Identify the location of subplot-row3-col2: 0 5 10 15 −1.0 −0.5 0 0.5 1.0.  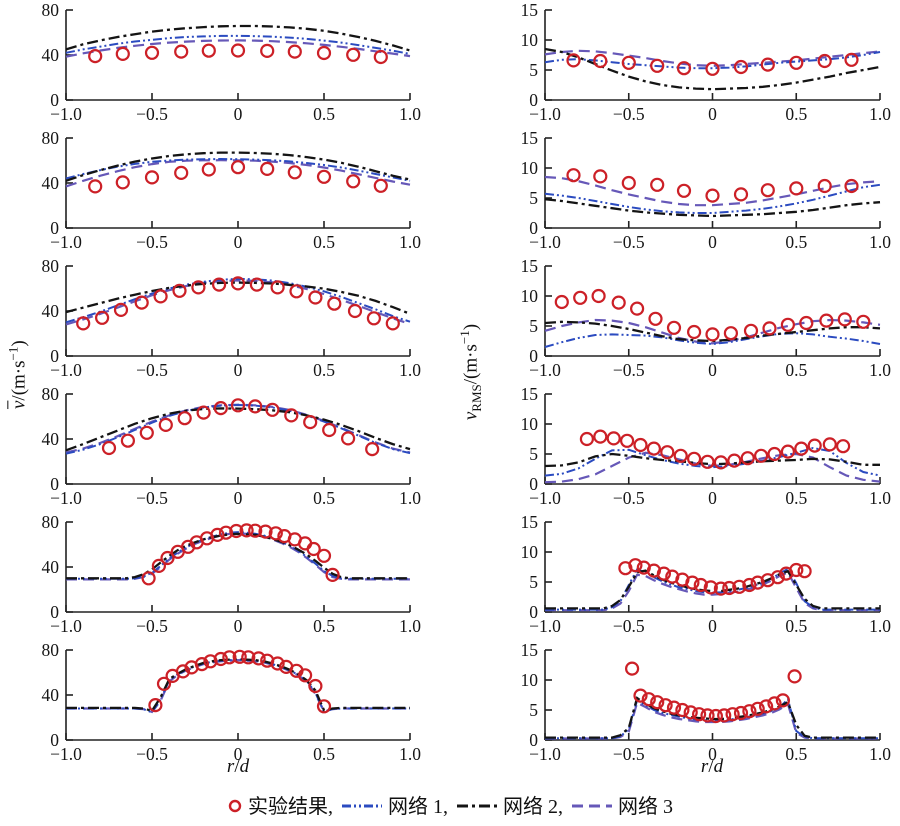
(706, 318).